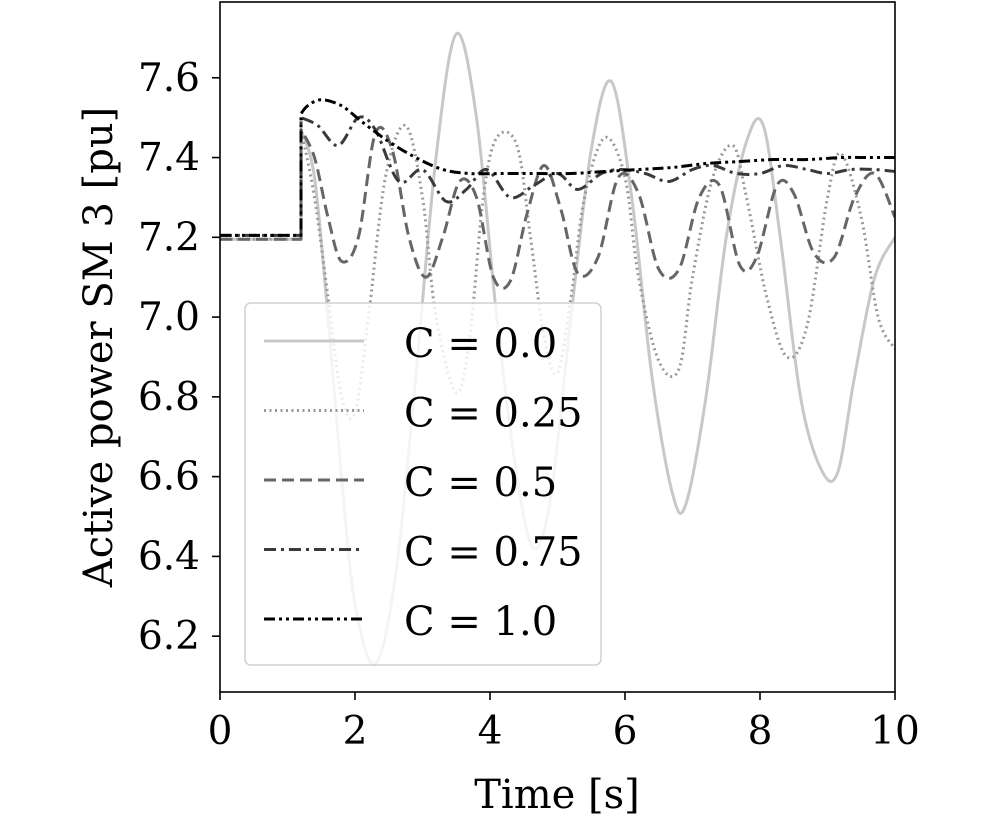  What do you see at coordinates (99, 347) in the screenshot?
I see `y-axis-title: Active power SM 3 [pu]` at bounding box center [99, 347].